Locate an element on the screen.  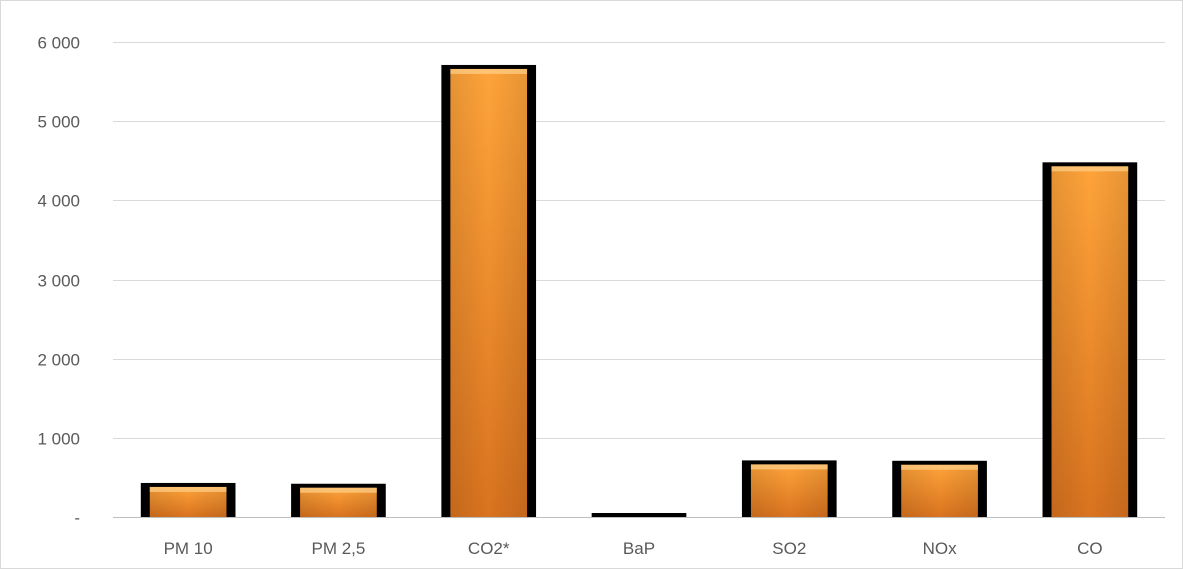
y-tick-label: - is located at coordinates (77, 518).